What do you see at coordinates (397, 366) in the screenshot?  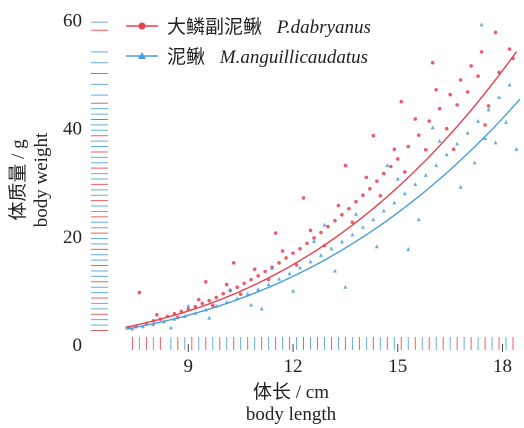 I see `x-tick-label: 15` at bounding box center [397, 366].